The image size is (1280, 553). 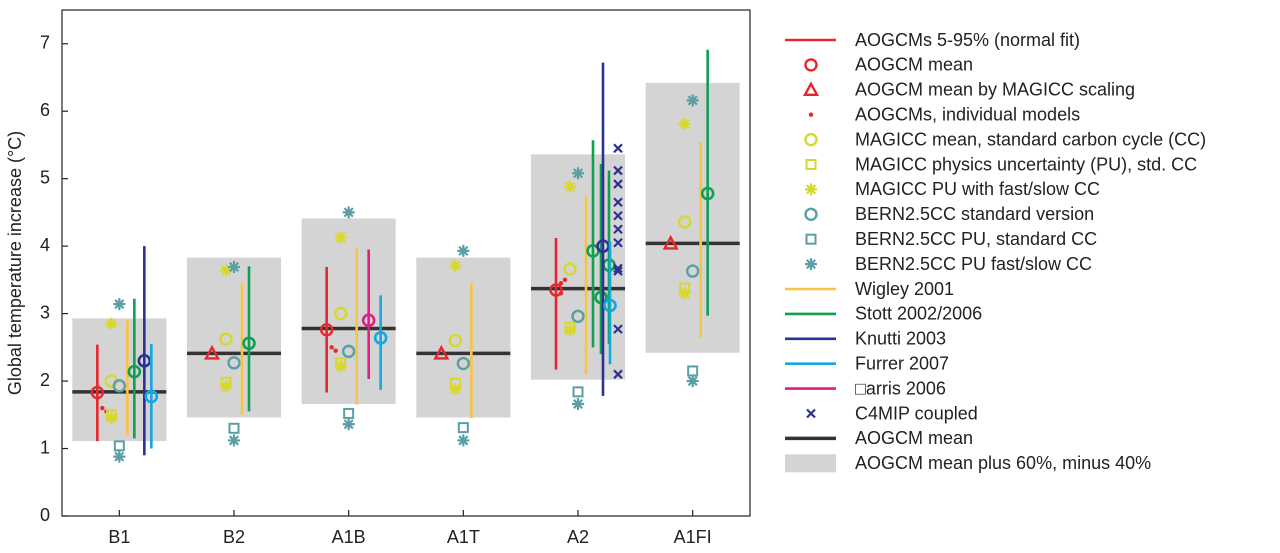 I want to click on legend-item: MAGICC PU with fast/slow CC, so click(x=952, y=189).